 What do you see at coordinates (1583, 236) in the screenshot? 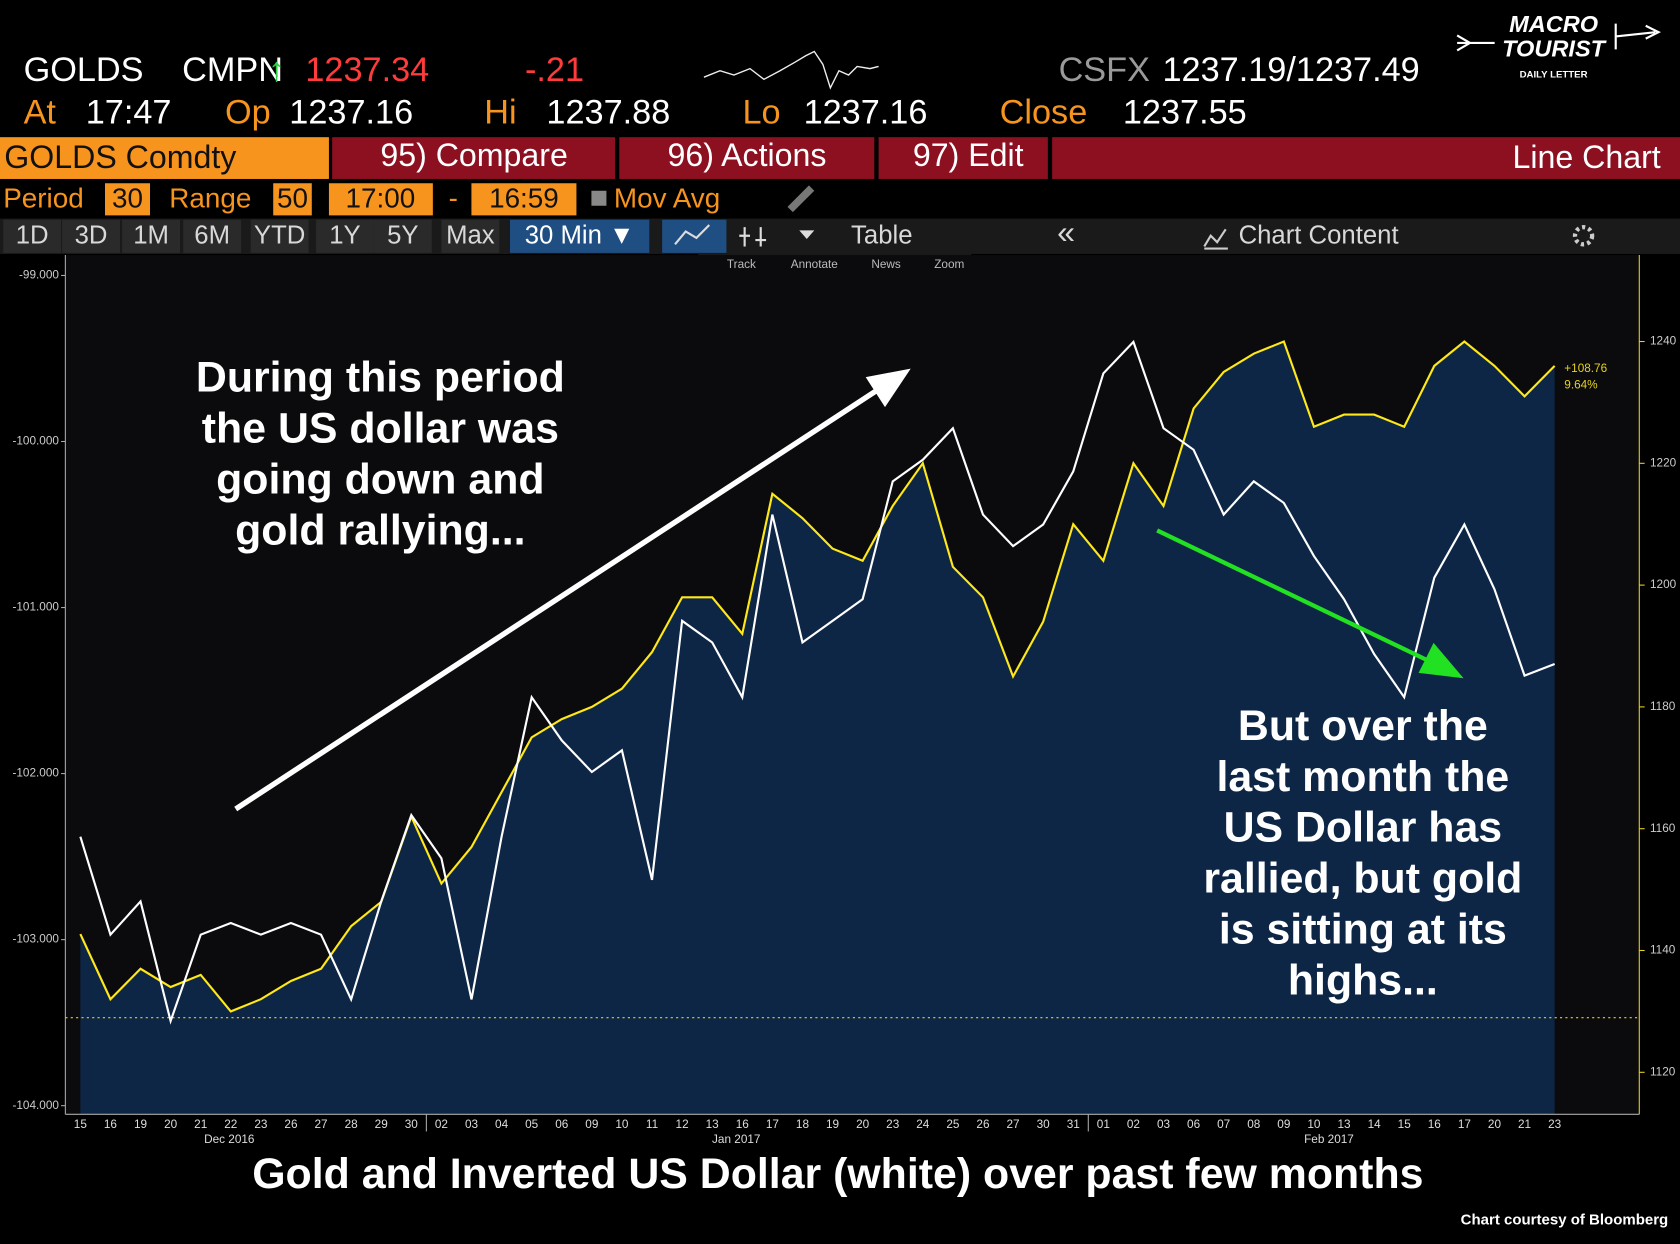
I see `gear-icon` at bounding box center [1583, 236].